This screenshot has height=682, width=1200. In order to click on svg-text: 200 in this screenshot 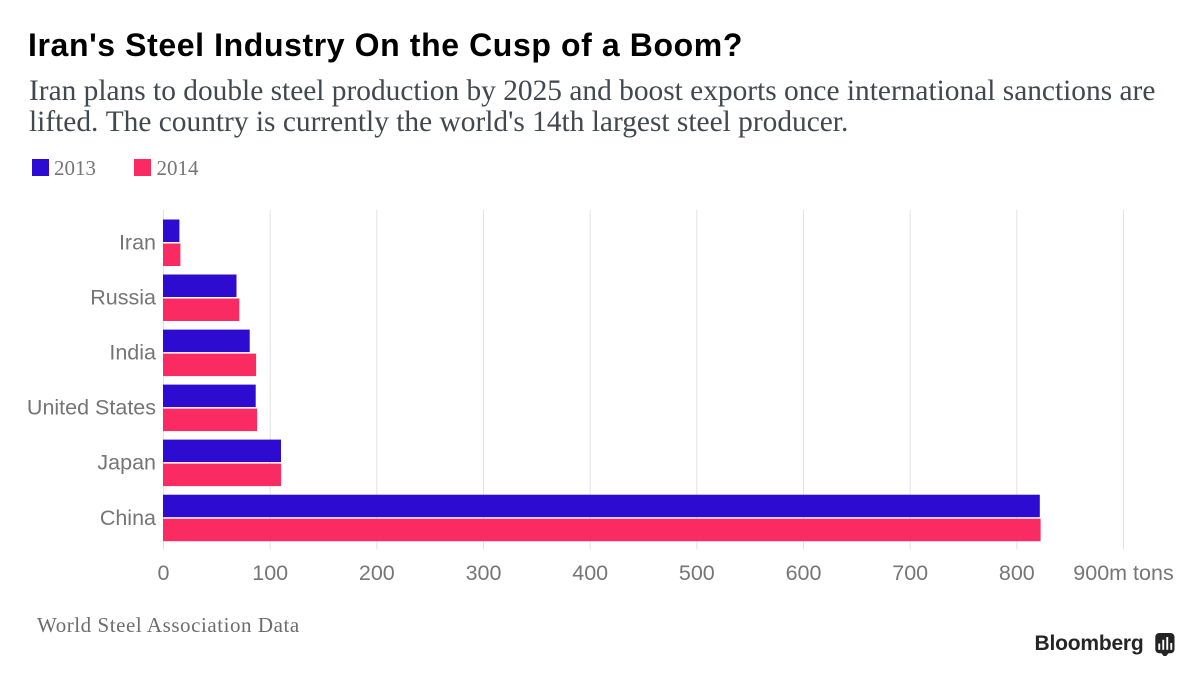, I will do `click(377, 573)`.